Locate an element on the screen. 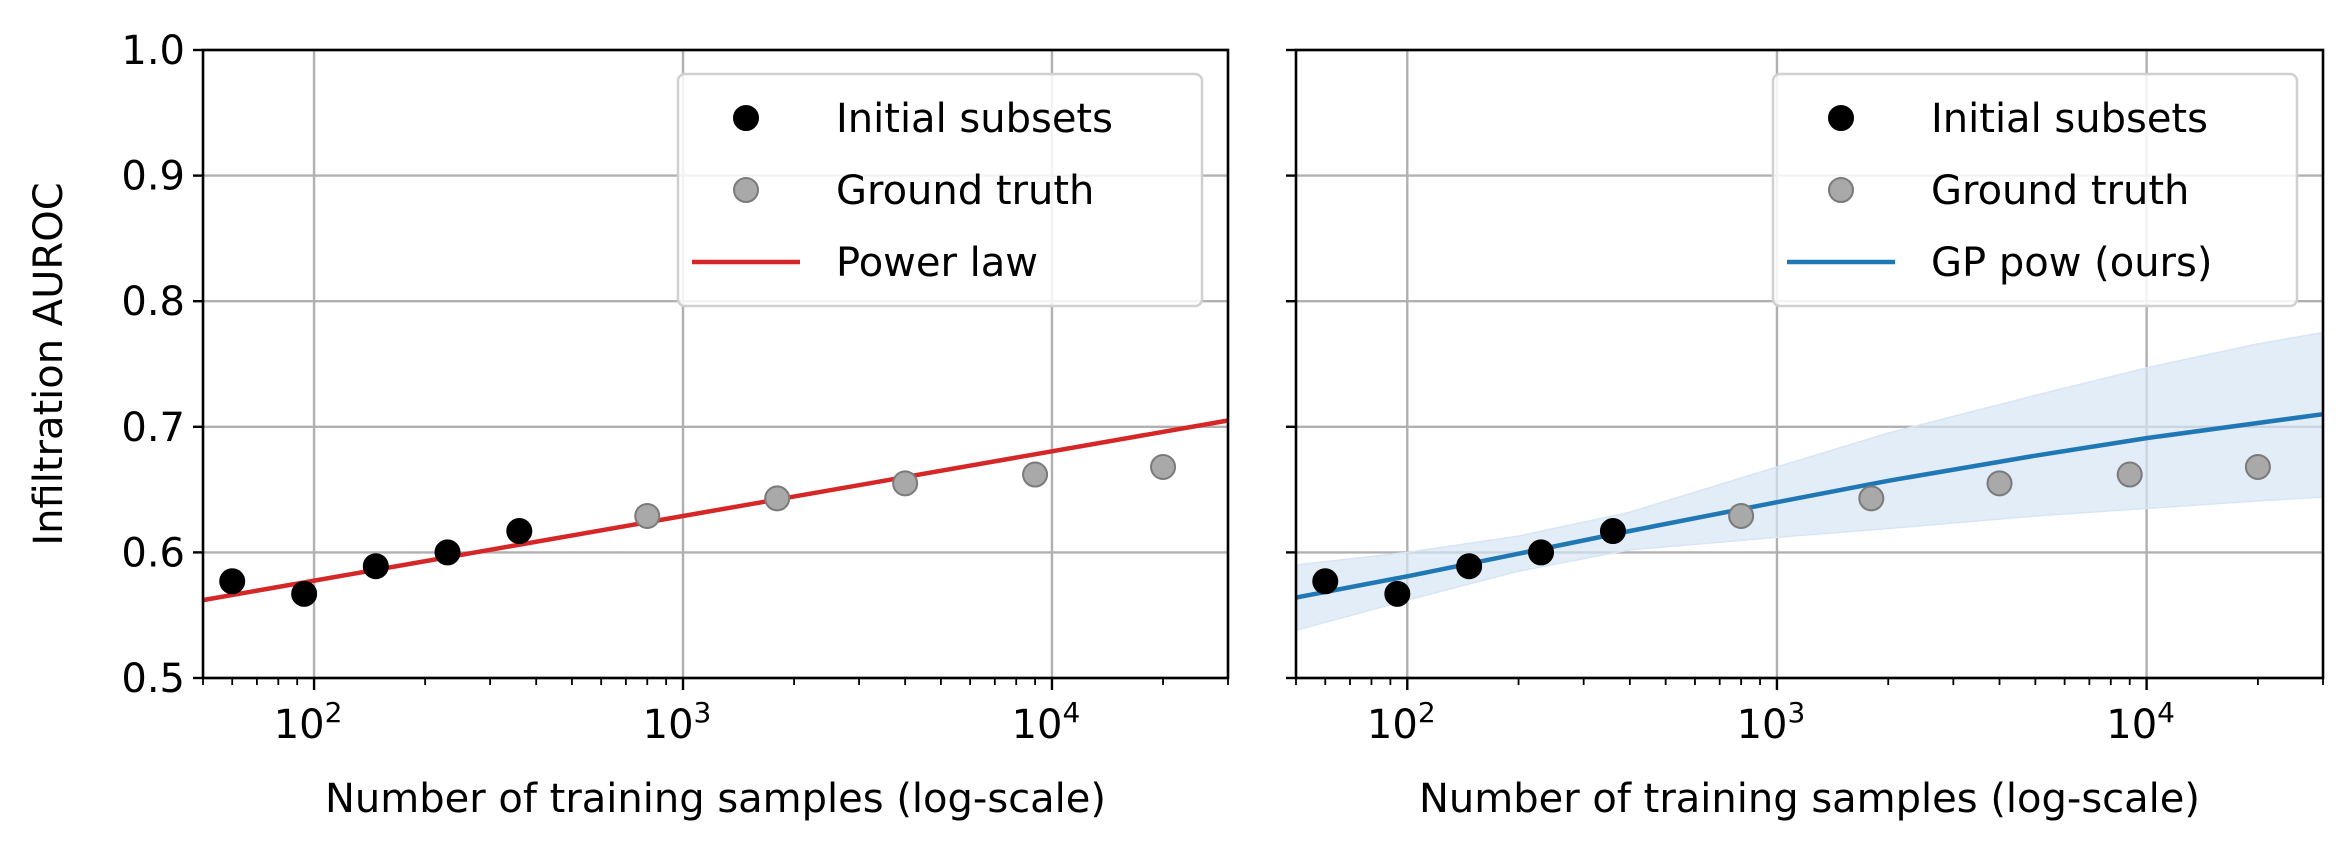 The width and height of the screenshot is (2352, 852). legend: Initial subsets Ground truth GP pow (ours) is located at coordinates (2035, 190).